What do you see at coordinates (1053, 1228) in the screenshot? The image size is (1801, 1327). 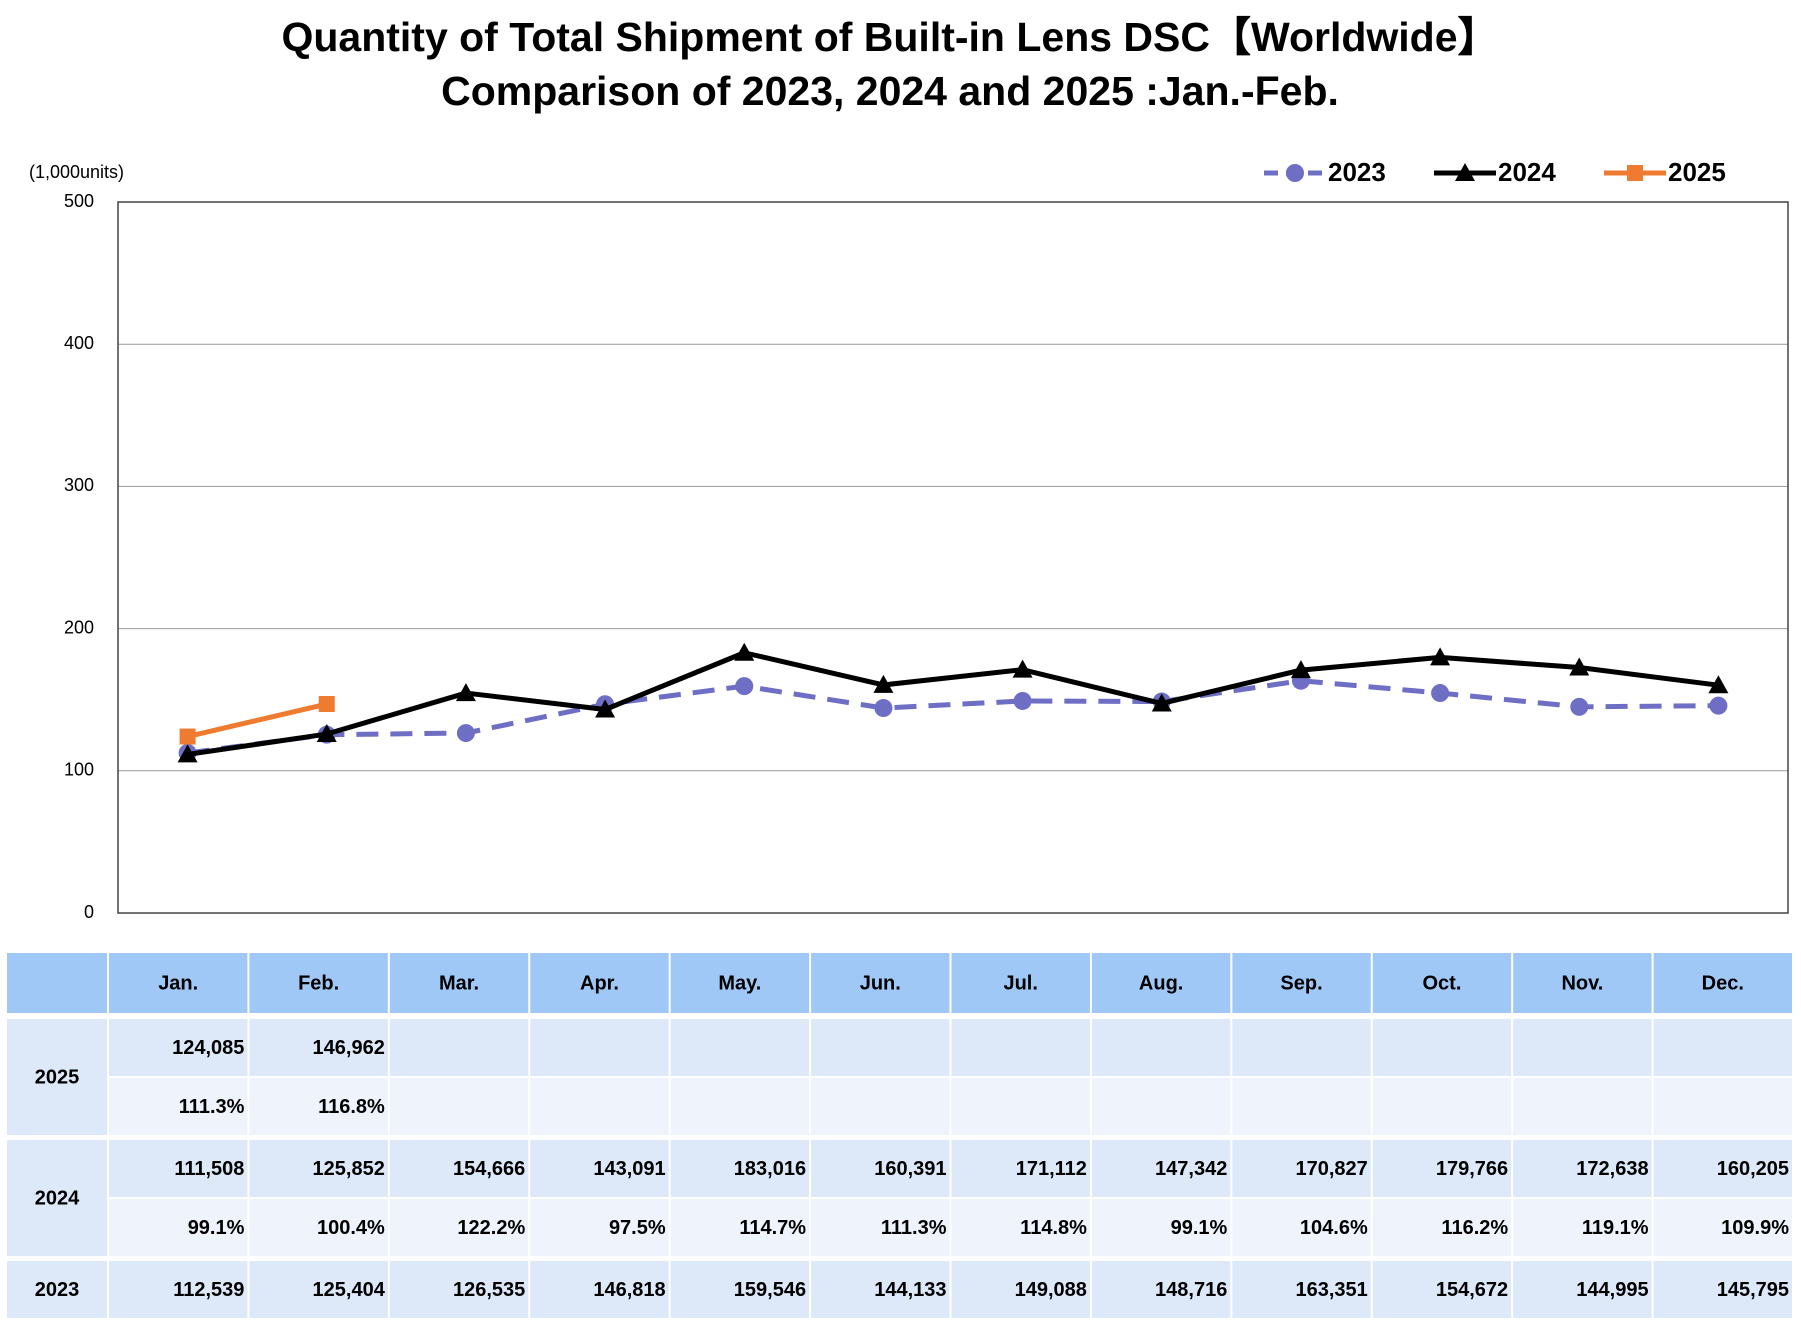 I see `ratio-cell: 114.8%` at bounding box center [1053, 1228].